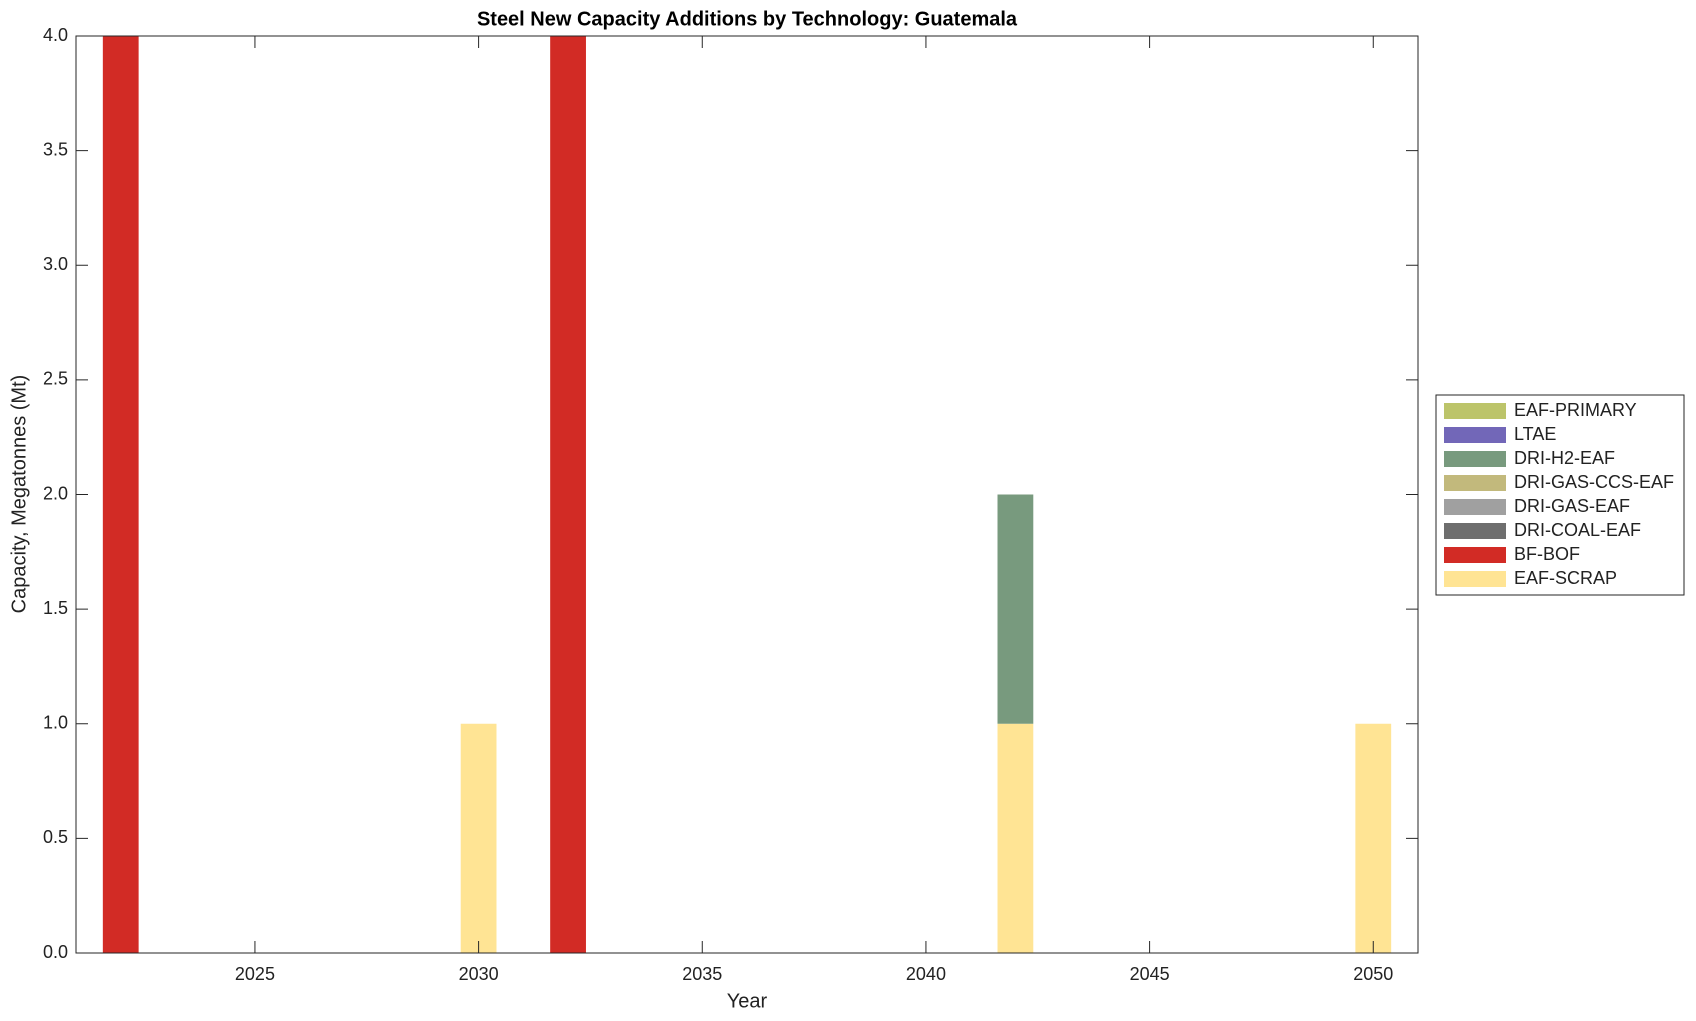  What do you see at coordinates (1565, 578) in the screenshot?
I see `legend-label: EAF-SCRAP` at bounding box center [1565, 578].